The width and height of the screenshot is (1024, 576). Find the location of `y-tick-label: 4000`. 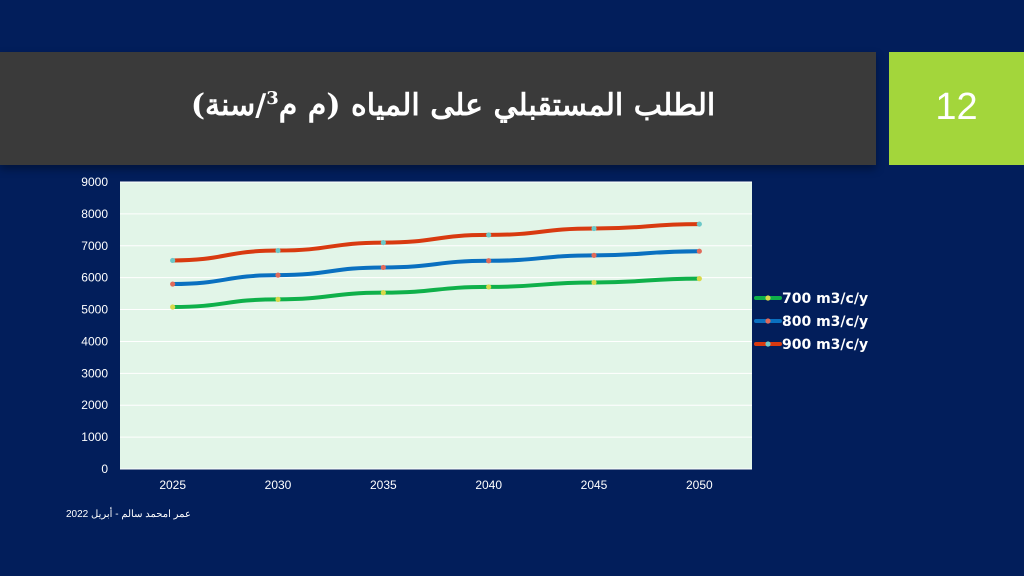

y-tick-label: 4000 is located at coordinates (94, 341).